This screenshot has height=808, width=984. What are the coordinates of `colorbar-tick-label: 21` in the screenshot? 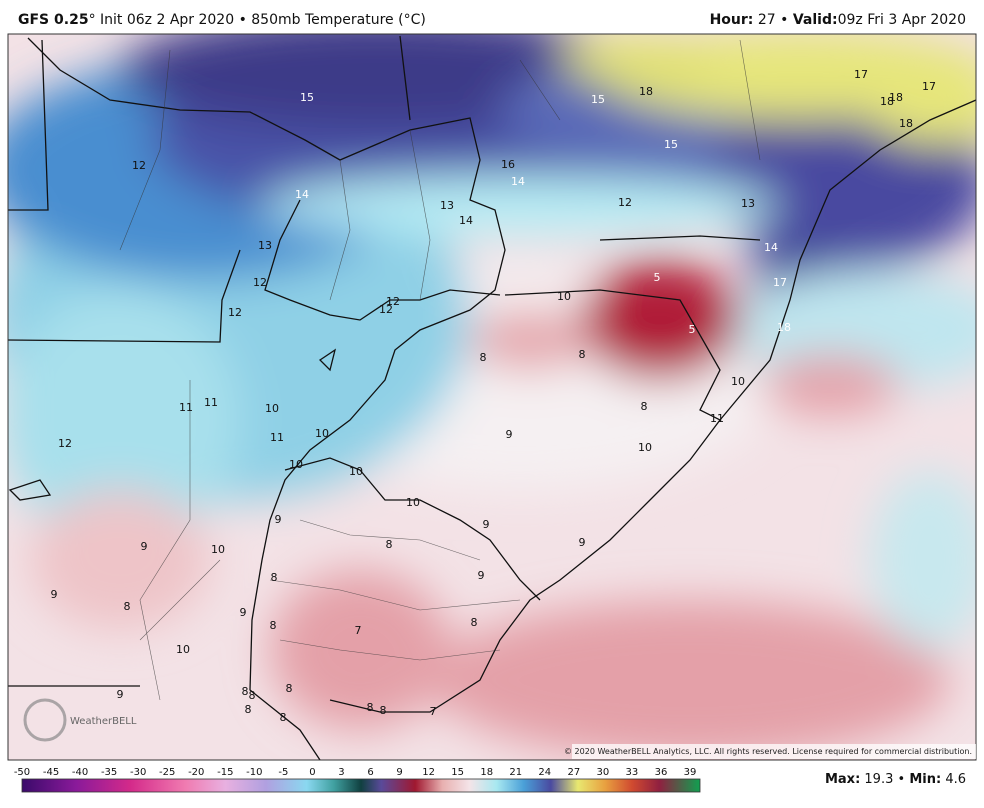 It's located at (515, 772).